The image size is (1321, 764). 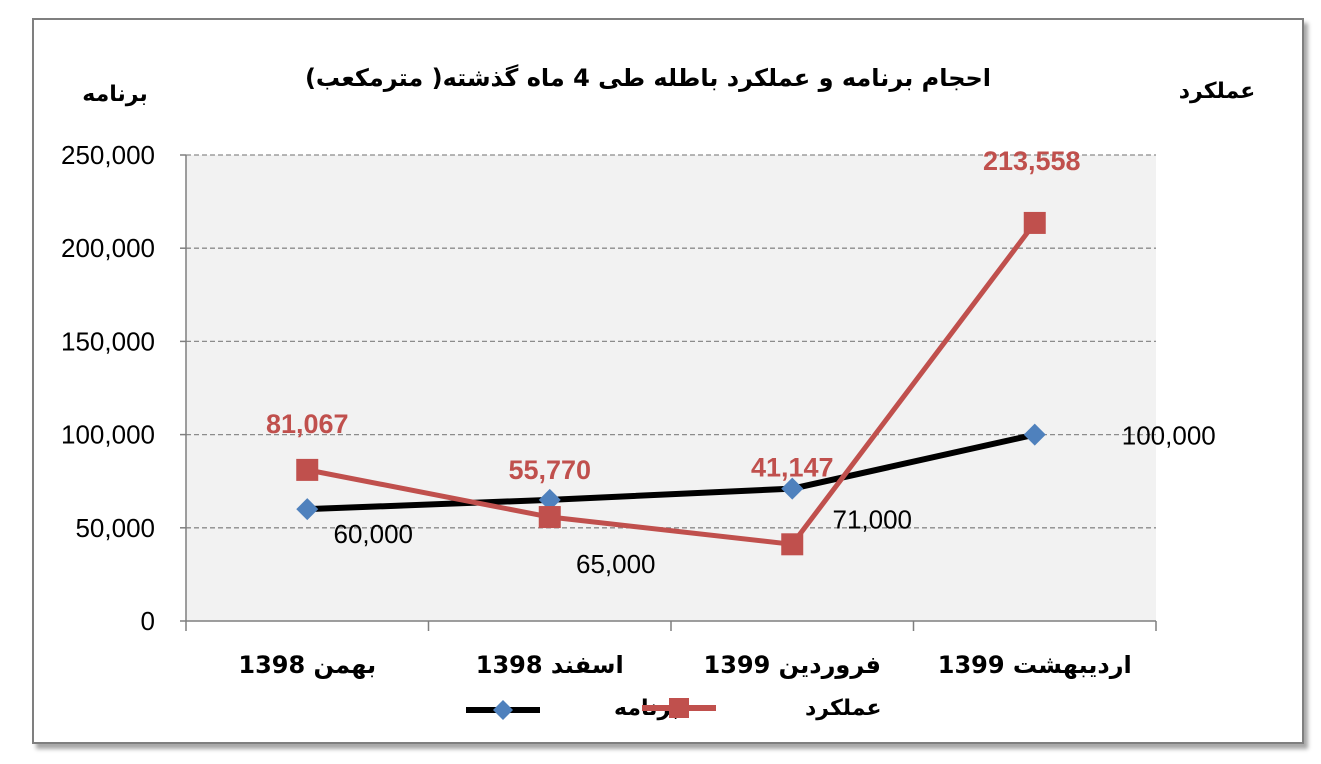 What do you see at coordinates (843, 708) in the screenshot?
I see `legend-actual-label: عملکرد` at bounding box center [843, 708].